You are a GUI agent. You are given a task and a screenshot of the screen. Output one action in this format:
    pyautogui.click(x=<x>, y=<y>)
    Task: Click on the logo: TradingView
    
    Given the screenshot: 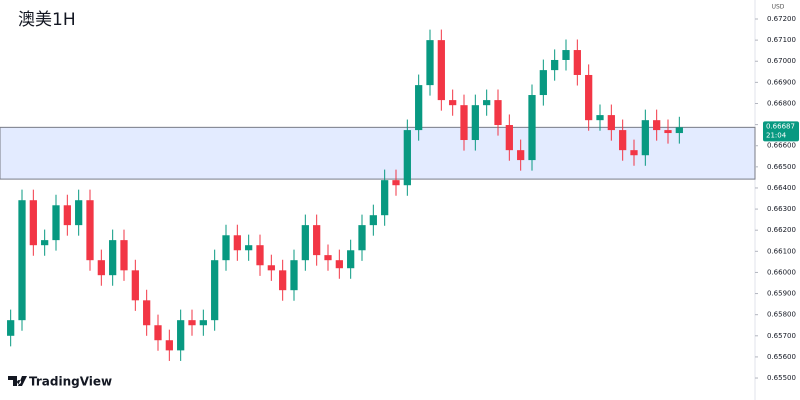 What is the action you would take?
    pyautogui.click(x=60, y=382)
    